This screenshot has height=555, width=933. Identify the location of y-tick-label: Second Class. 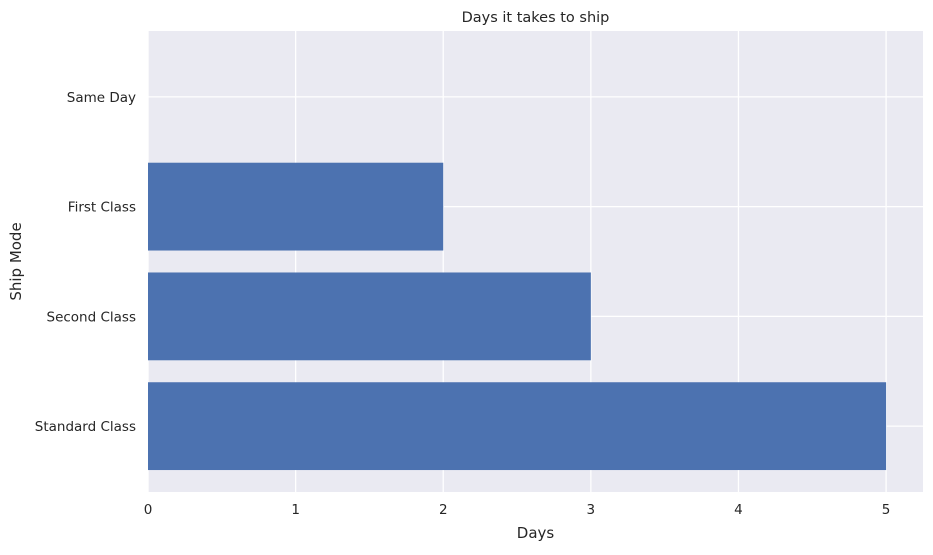
(92, 317).